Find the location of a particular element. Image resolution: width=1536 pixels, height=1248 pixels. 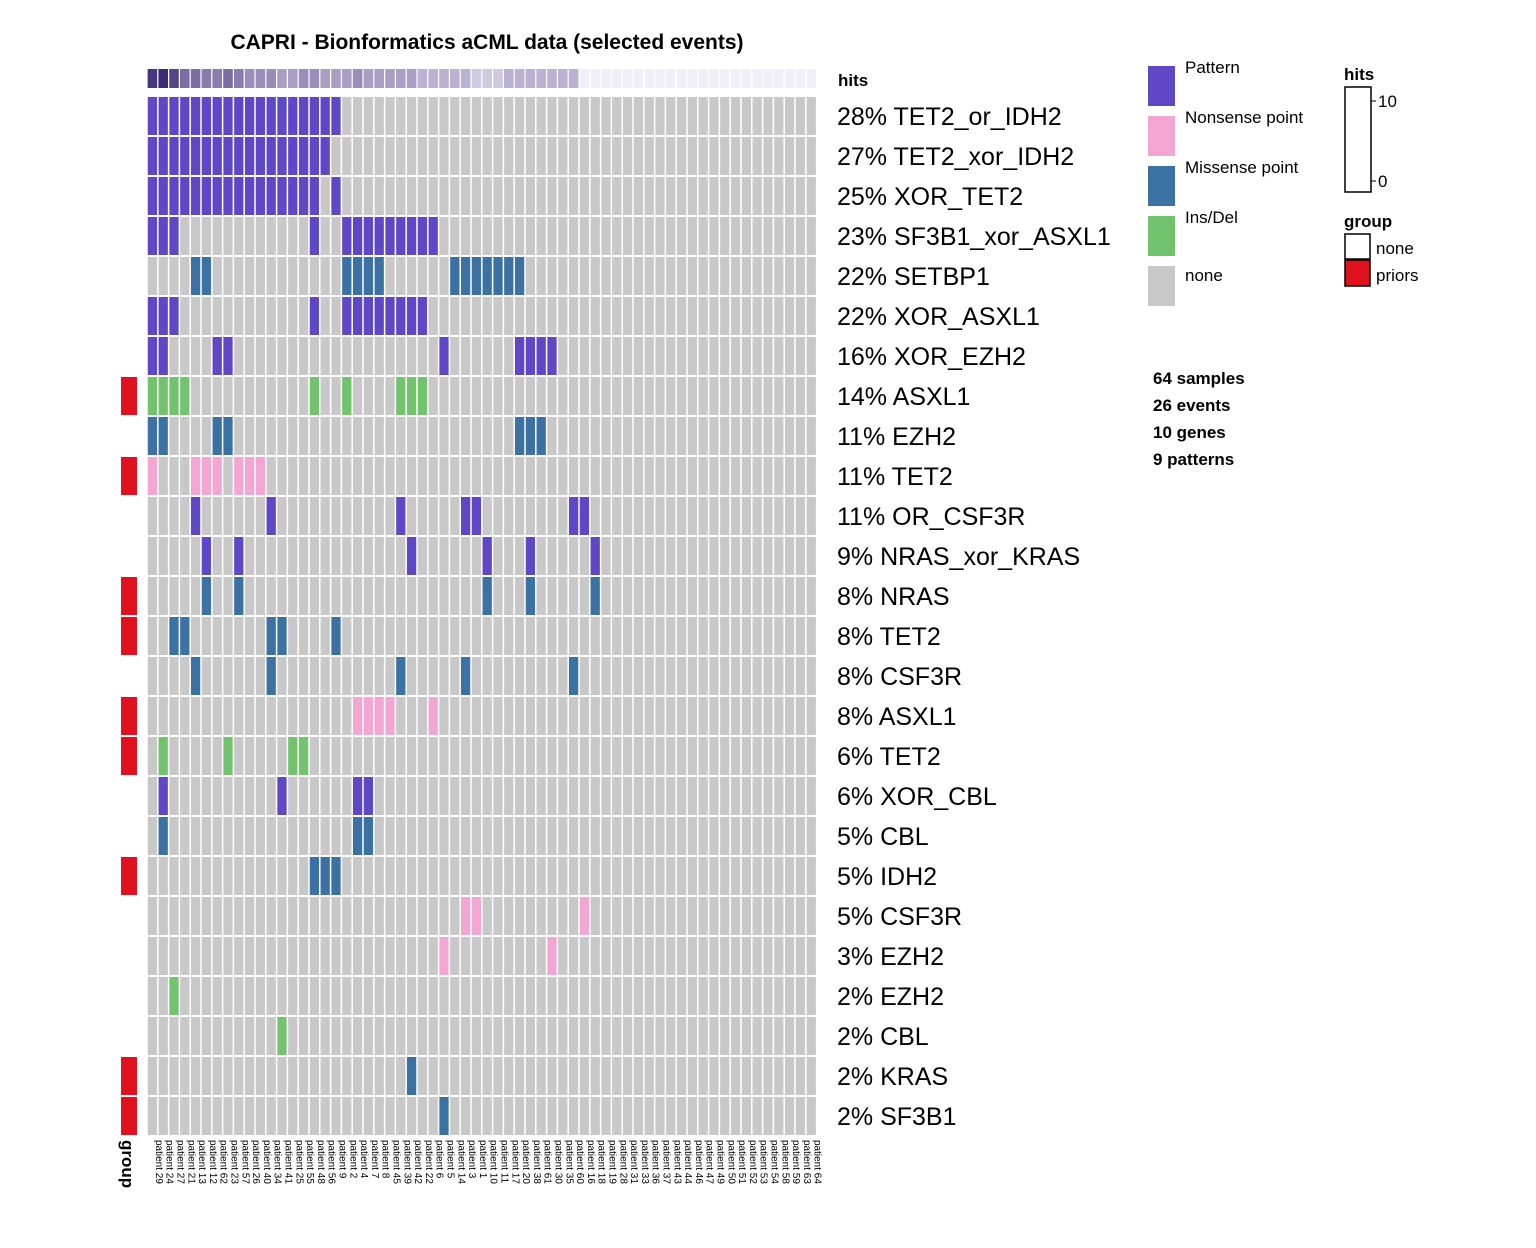

column-label: patient 42 is located at coordinates (417, 1162).